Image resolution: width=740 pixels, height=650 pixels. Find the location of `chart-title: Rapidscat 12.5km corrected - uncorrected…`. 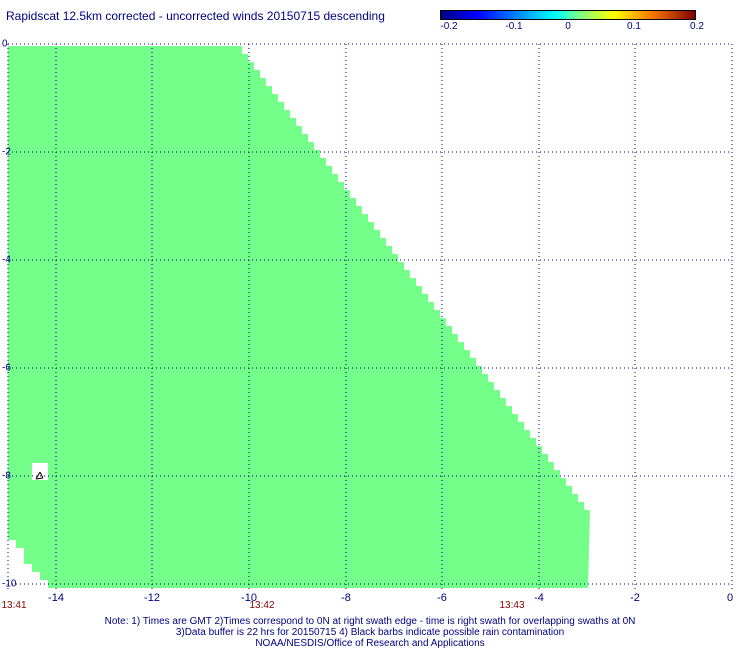

chart-title: Rapidscat 12.5km corrected - uncorrected… is located at coordinates (195, 16).